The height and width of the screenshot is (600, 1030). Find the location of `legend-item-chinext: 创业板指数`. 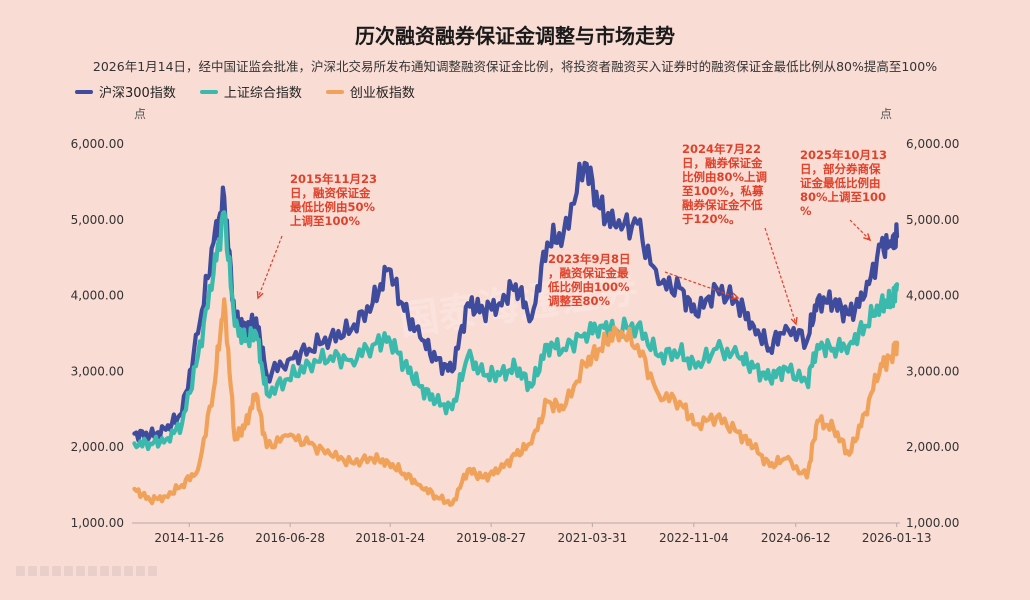

legend-item-chinext: 创业板指数 is located at coordinates (370, 91).